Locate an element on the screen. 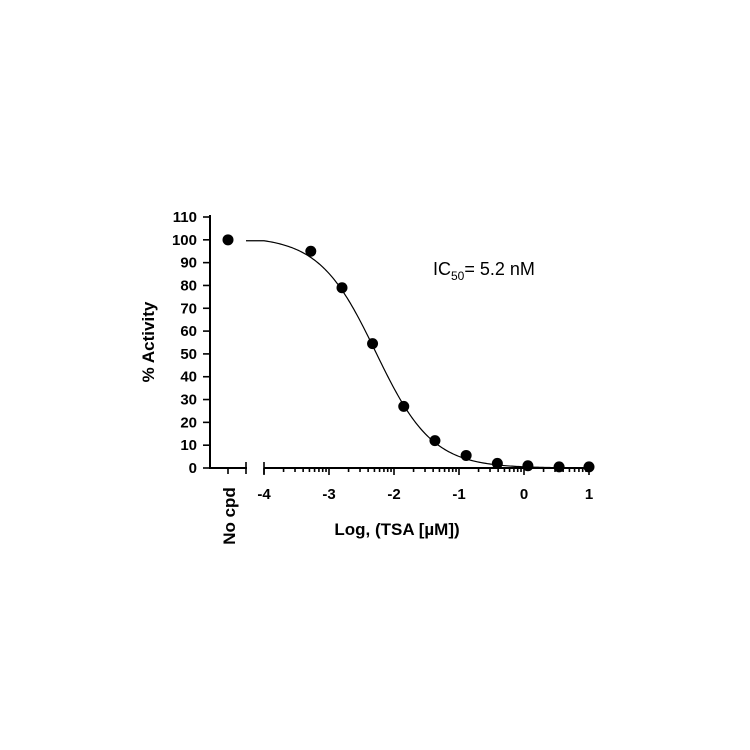  x-axis-ticks: -4 -3 -2 -1 0 1 is located at coordinates (425, 485).